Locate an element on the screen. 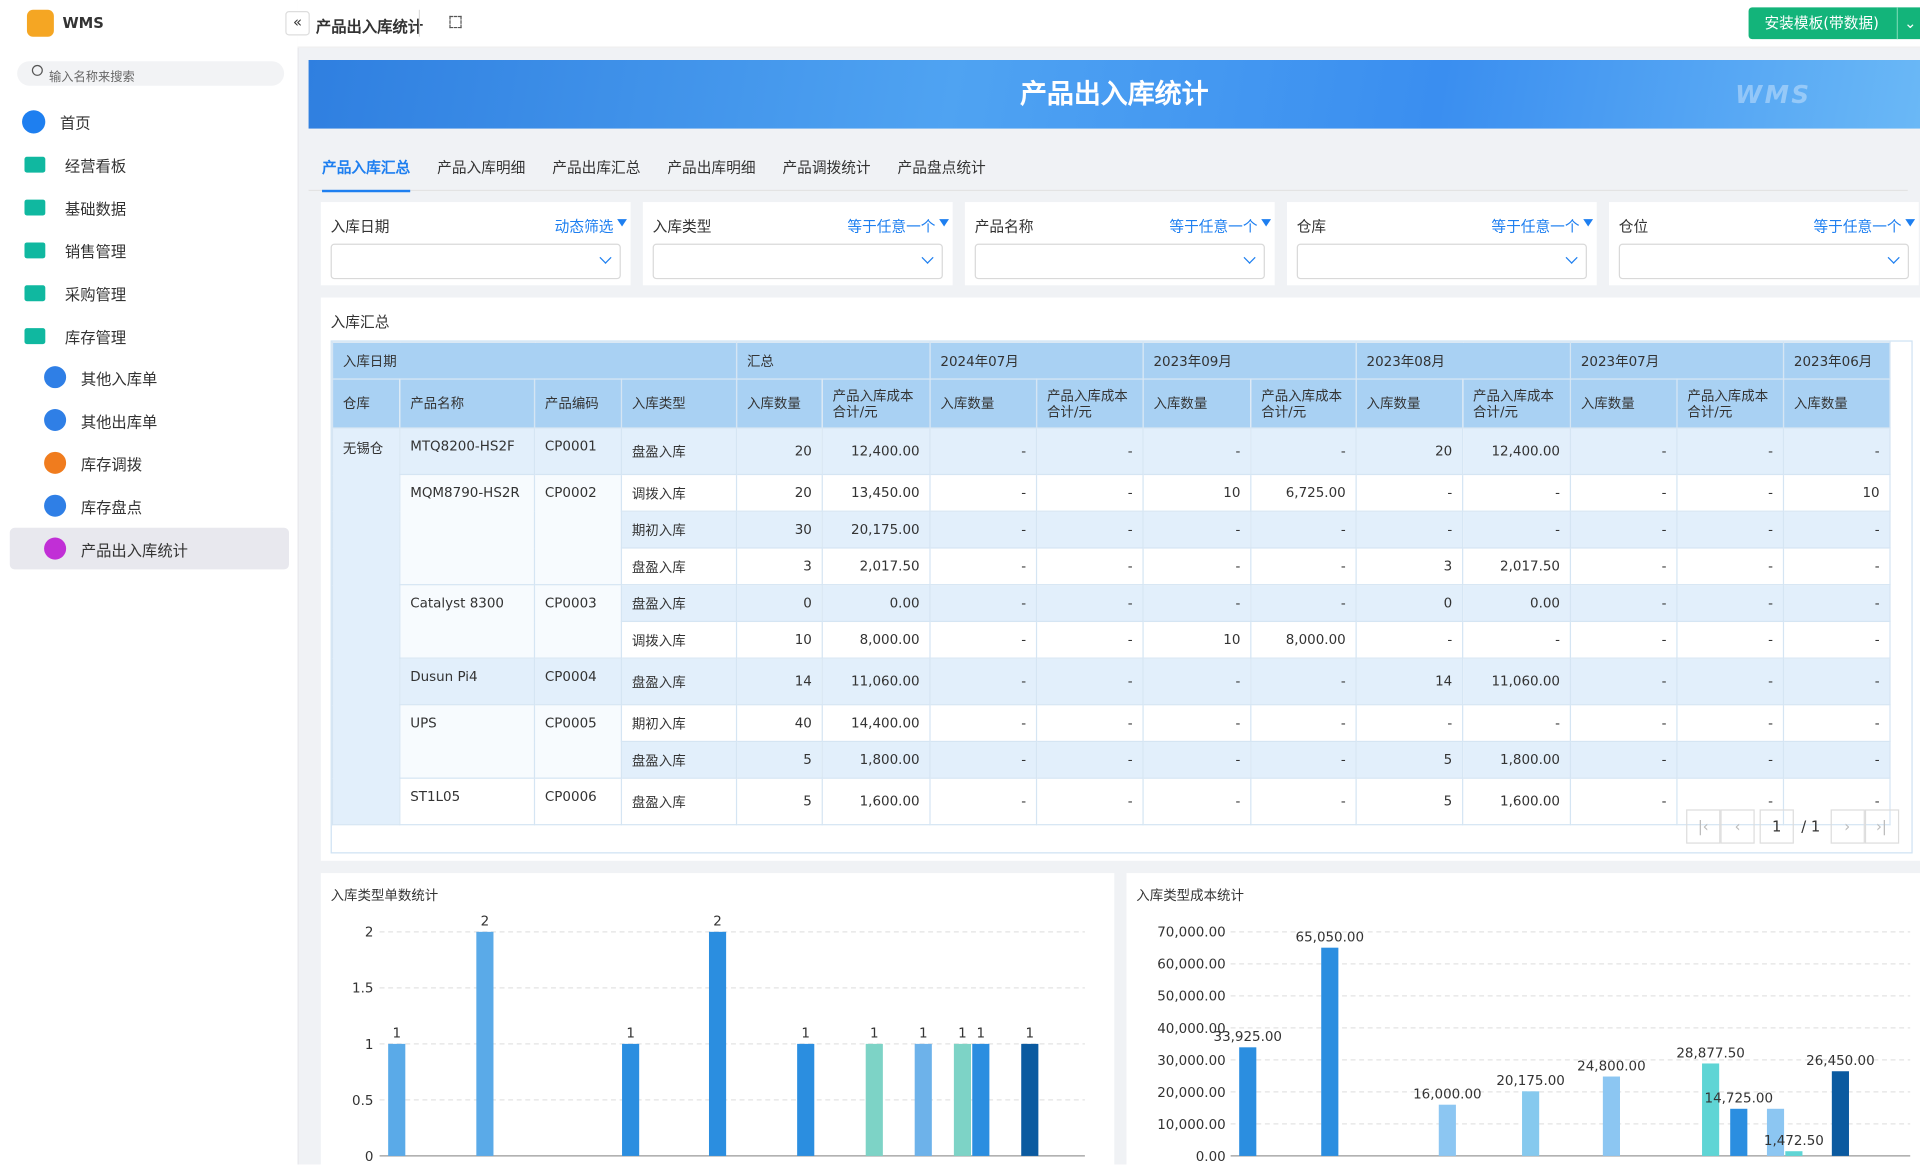 Image resolution: width=1920 pixels, height=1165 pixels. last-page: ›| is located at coordinates (1881, 826).